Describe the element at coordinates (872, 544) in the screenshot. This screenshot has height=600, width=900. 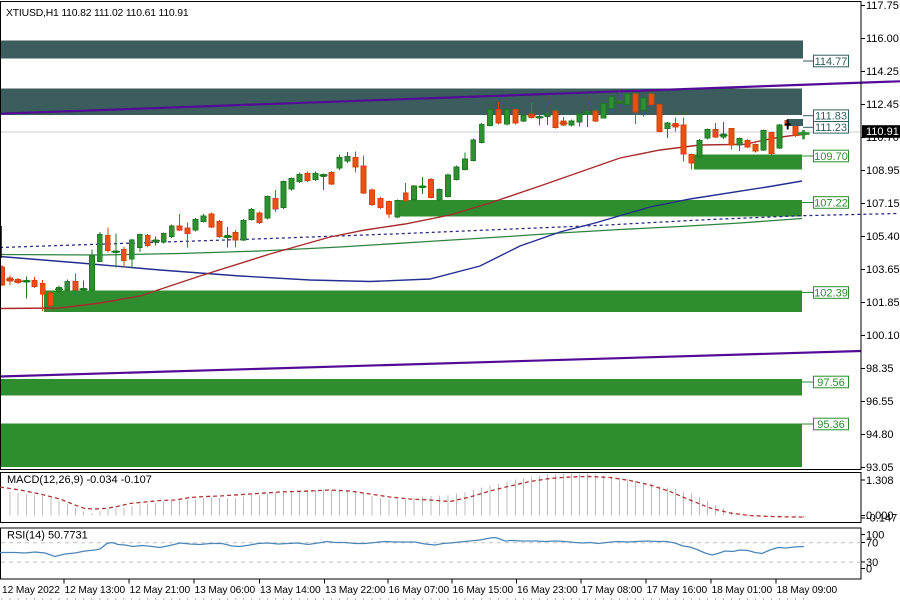
I see `svg-text: 70` at that location.